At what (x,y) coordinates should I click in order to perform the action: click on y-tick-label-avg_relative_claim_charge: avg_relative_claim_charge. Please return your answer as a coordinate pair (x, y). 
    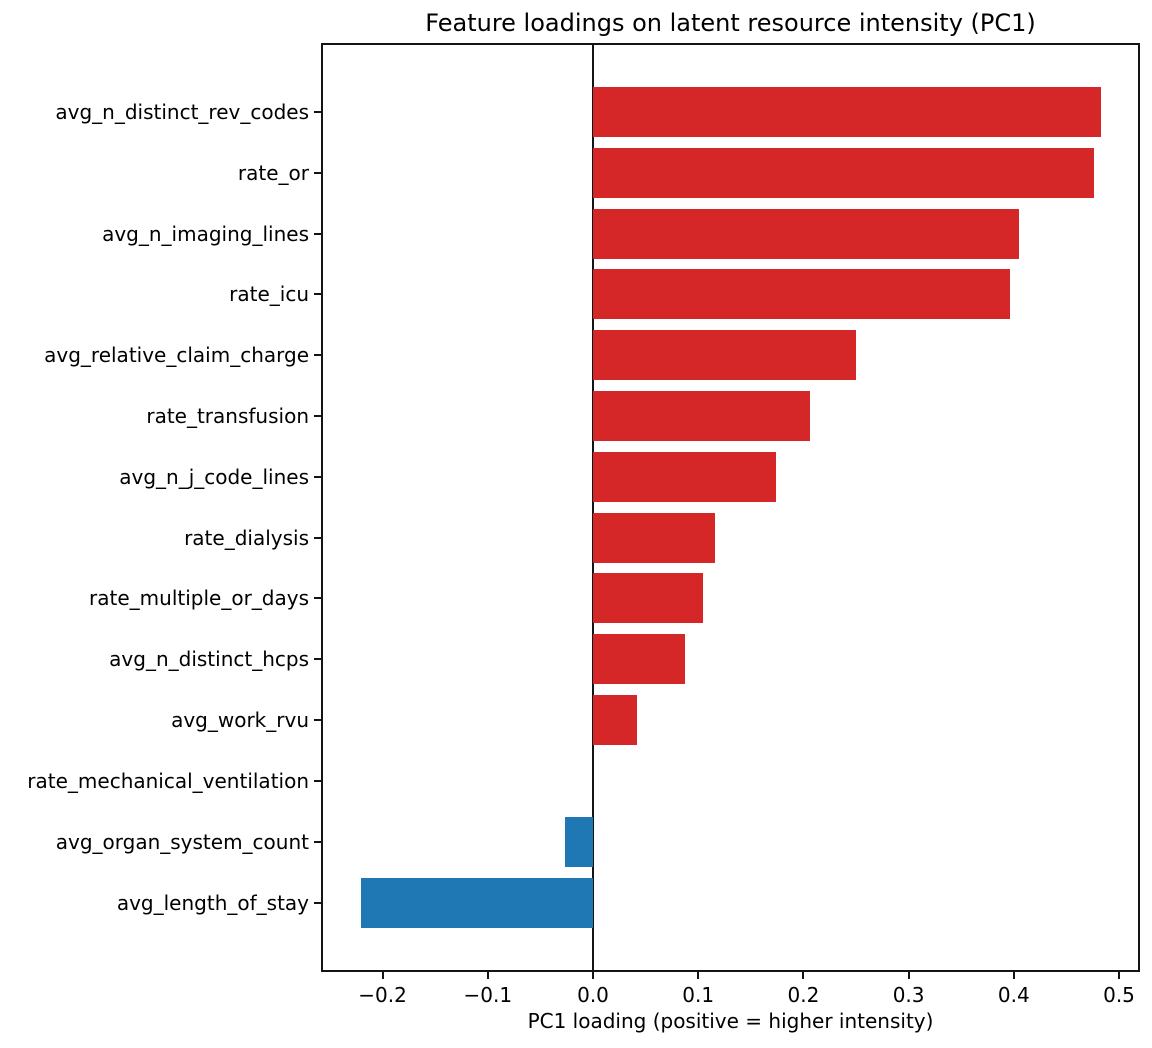
    Looking at the image, I should click on (176, 355).